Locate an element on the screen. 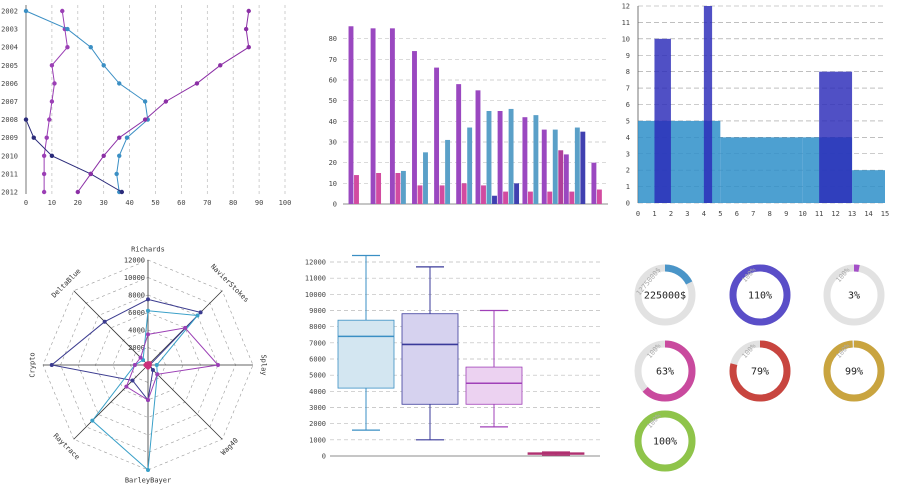 The image size is (900, 492). y-tick-label: 2006 is located at coordinates (9, 84).